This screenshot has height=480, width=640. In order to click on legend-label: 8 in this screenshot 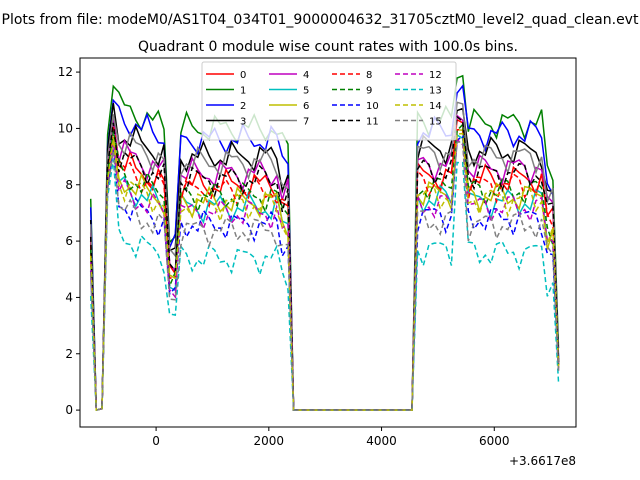, I will do `click(369, 75)`.